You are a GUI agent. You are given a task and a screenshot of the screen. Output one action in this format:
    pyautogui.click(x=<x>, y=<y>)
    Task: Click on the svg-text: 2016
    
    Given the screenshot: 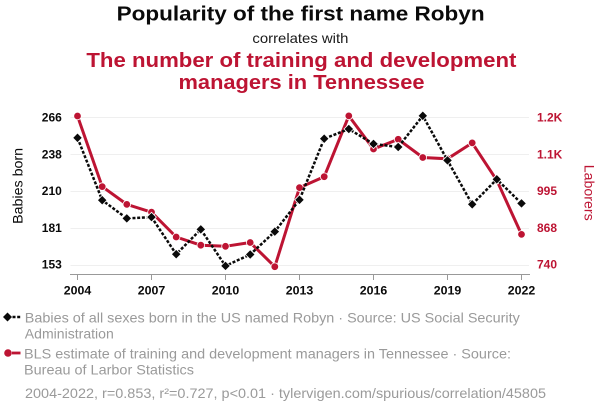 What is the action you would take?
    pyautogui.click(x=374, y=291)
    